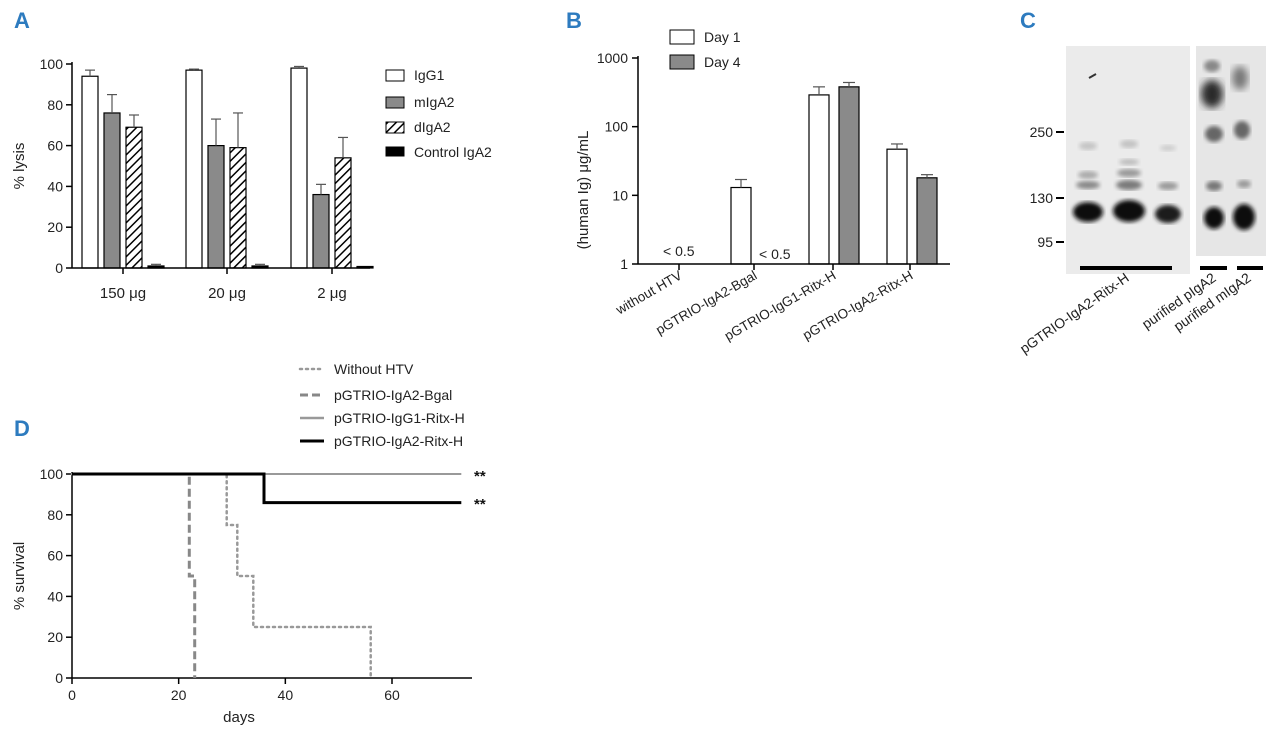 This screenshot has height=734, width=1280. I want to click on survival-line-pgtrio-iga2-bgal, so click(134, 575).